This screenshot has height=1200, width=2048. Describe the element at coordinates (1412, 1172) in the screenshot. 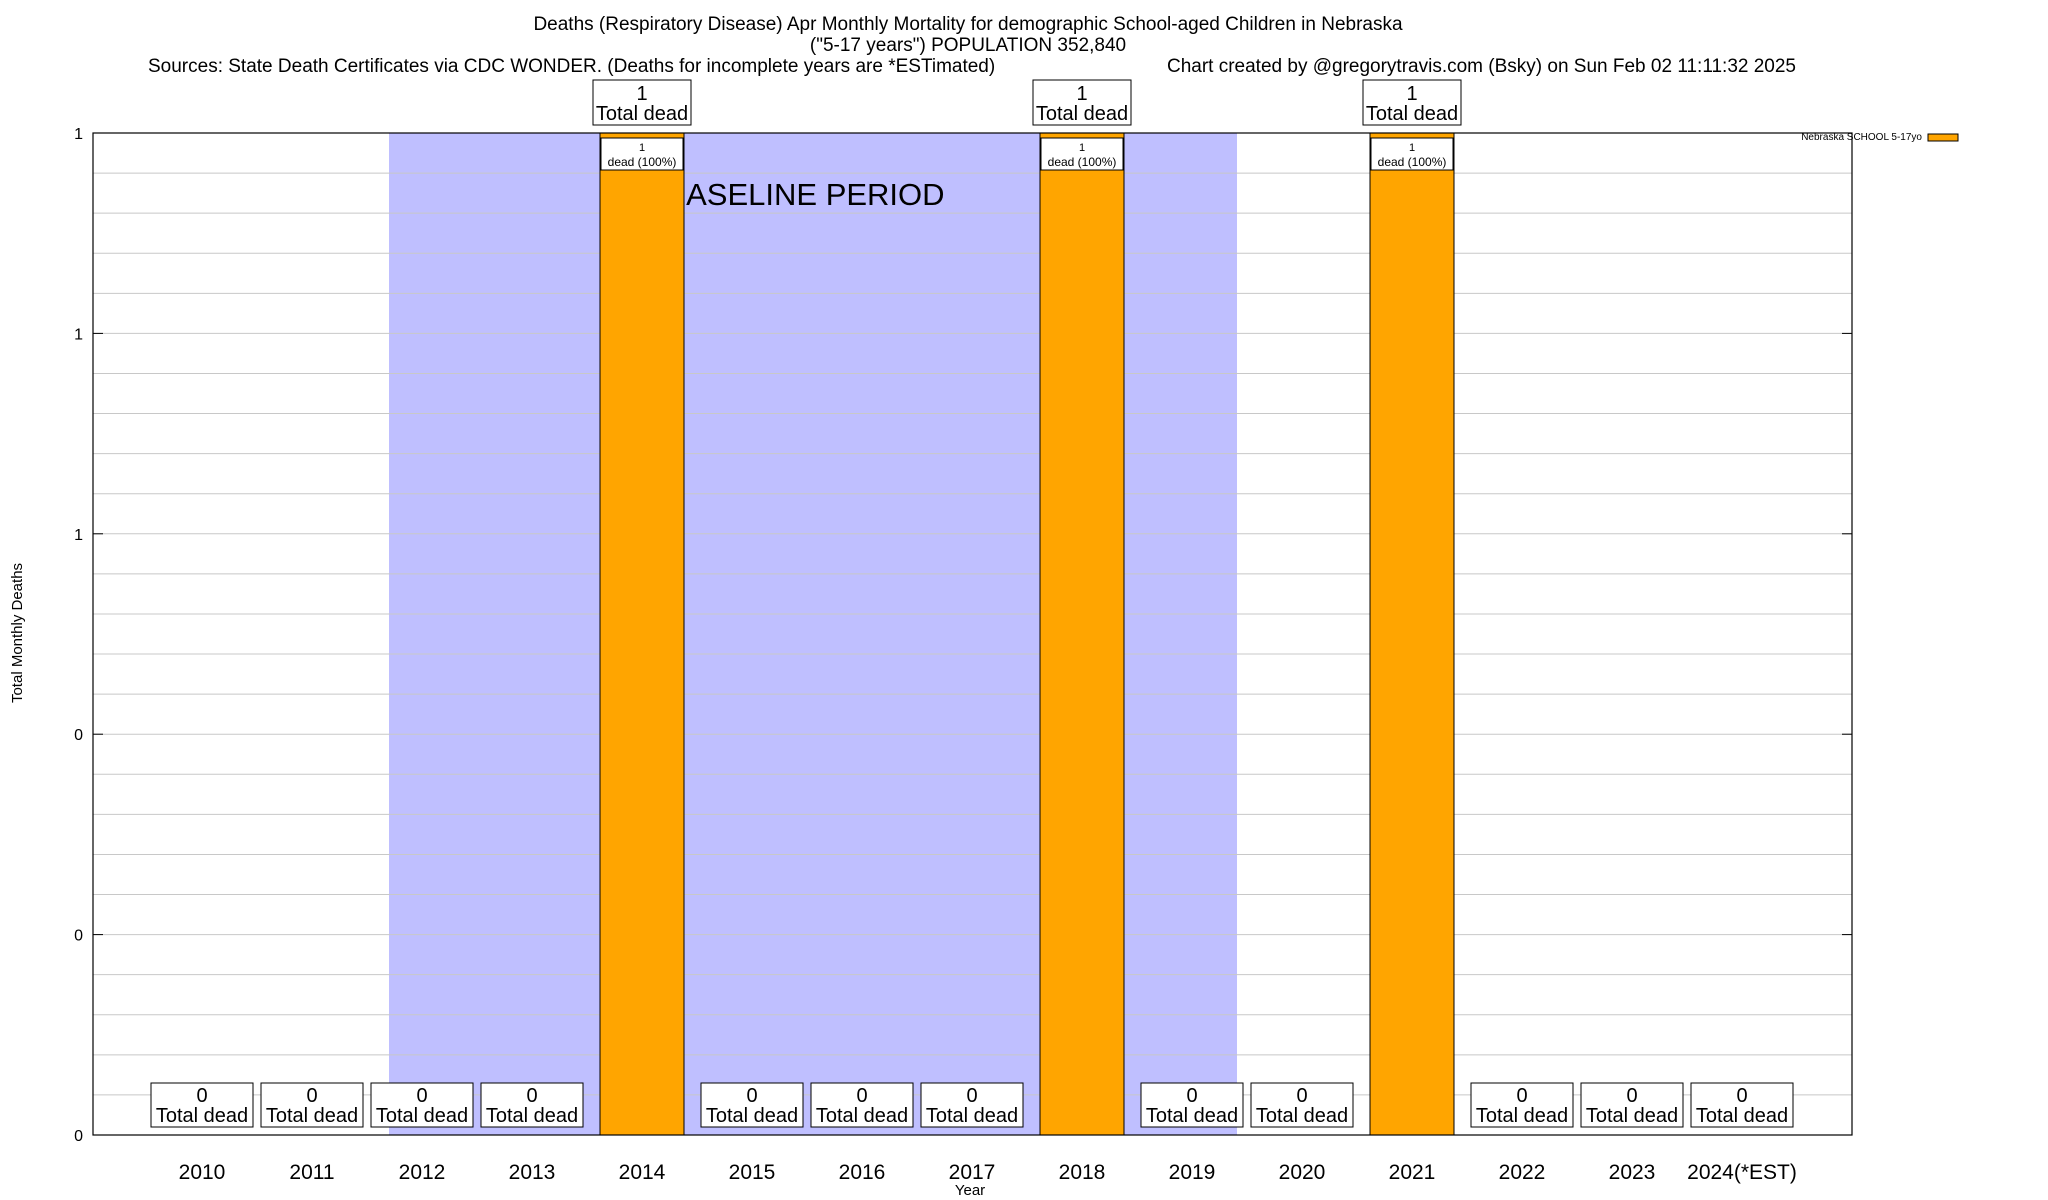

I see `x-tick-label: 2021` at that location.